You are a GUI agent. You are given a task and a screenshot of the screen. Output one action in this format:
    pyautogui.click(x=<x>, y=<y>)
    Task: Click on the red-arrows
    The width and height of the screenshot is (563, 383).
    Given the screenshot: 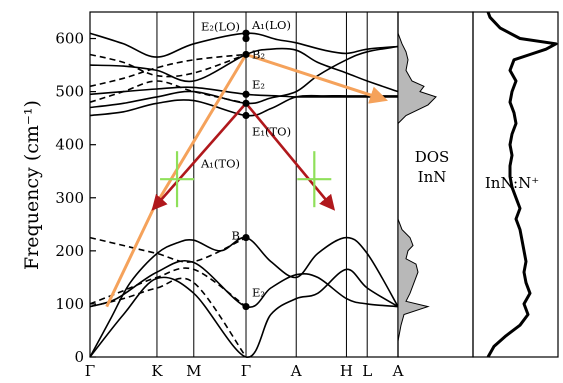 What is the action you would take?
    pyautogui.click(x=243, y=156)
    